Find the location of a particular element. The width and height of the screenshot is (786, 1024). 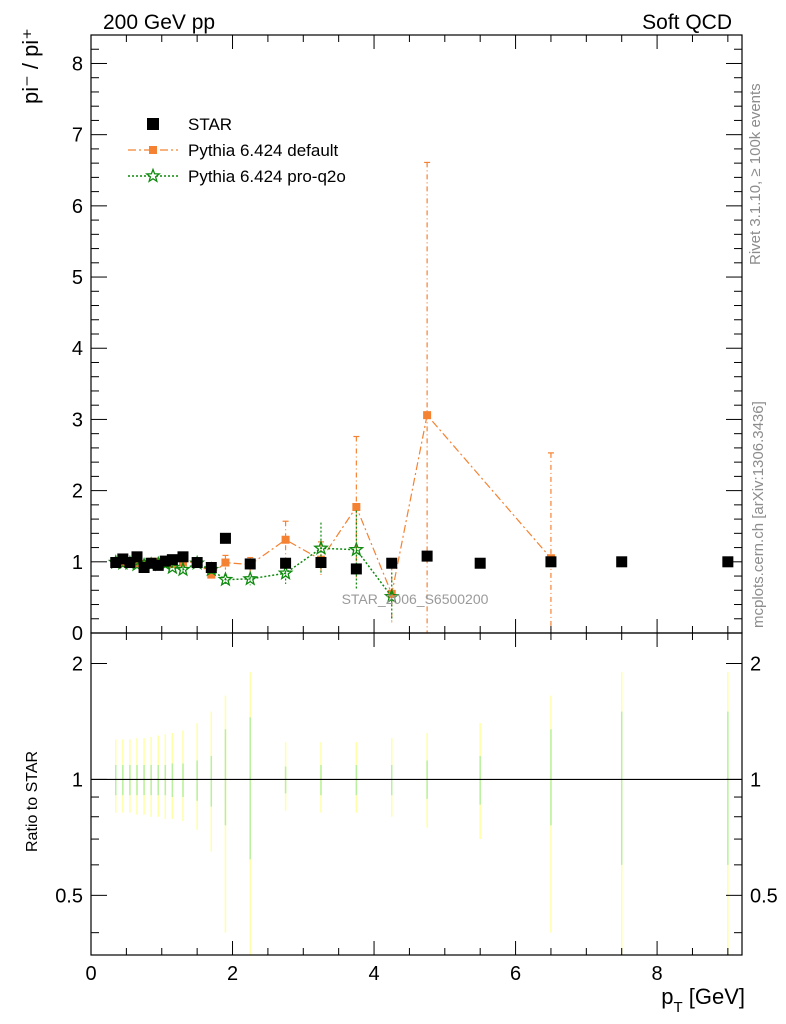

ratio-y-tick-label: 0.5 is located at coordinates (69, 896).